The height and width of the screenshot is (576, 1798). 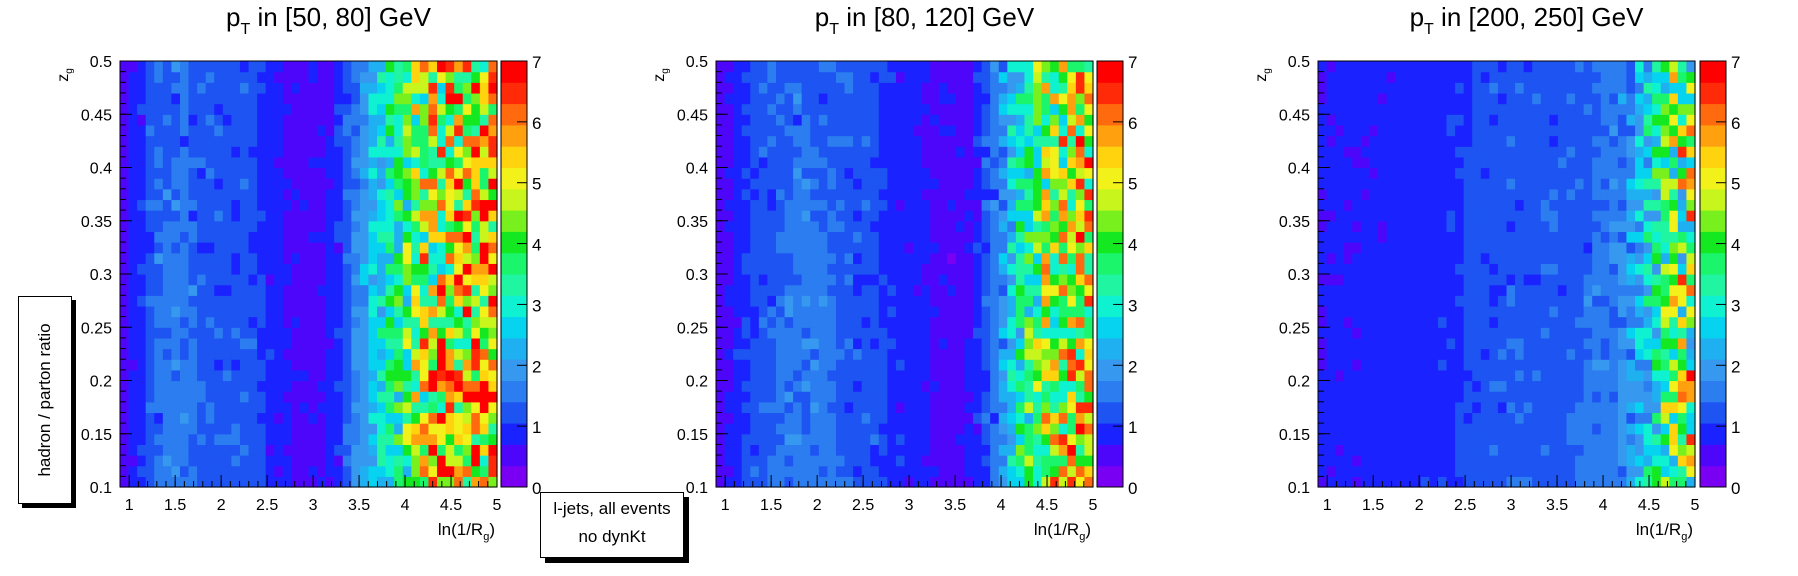 What do you see at coordinates (822, 17) in the screenshot?
I see `title-main: p` at bounding box center [822, 17].